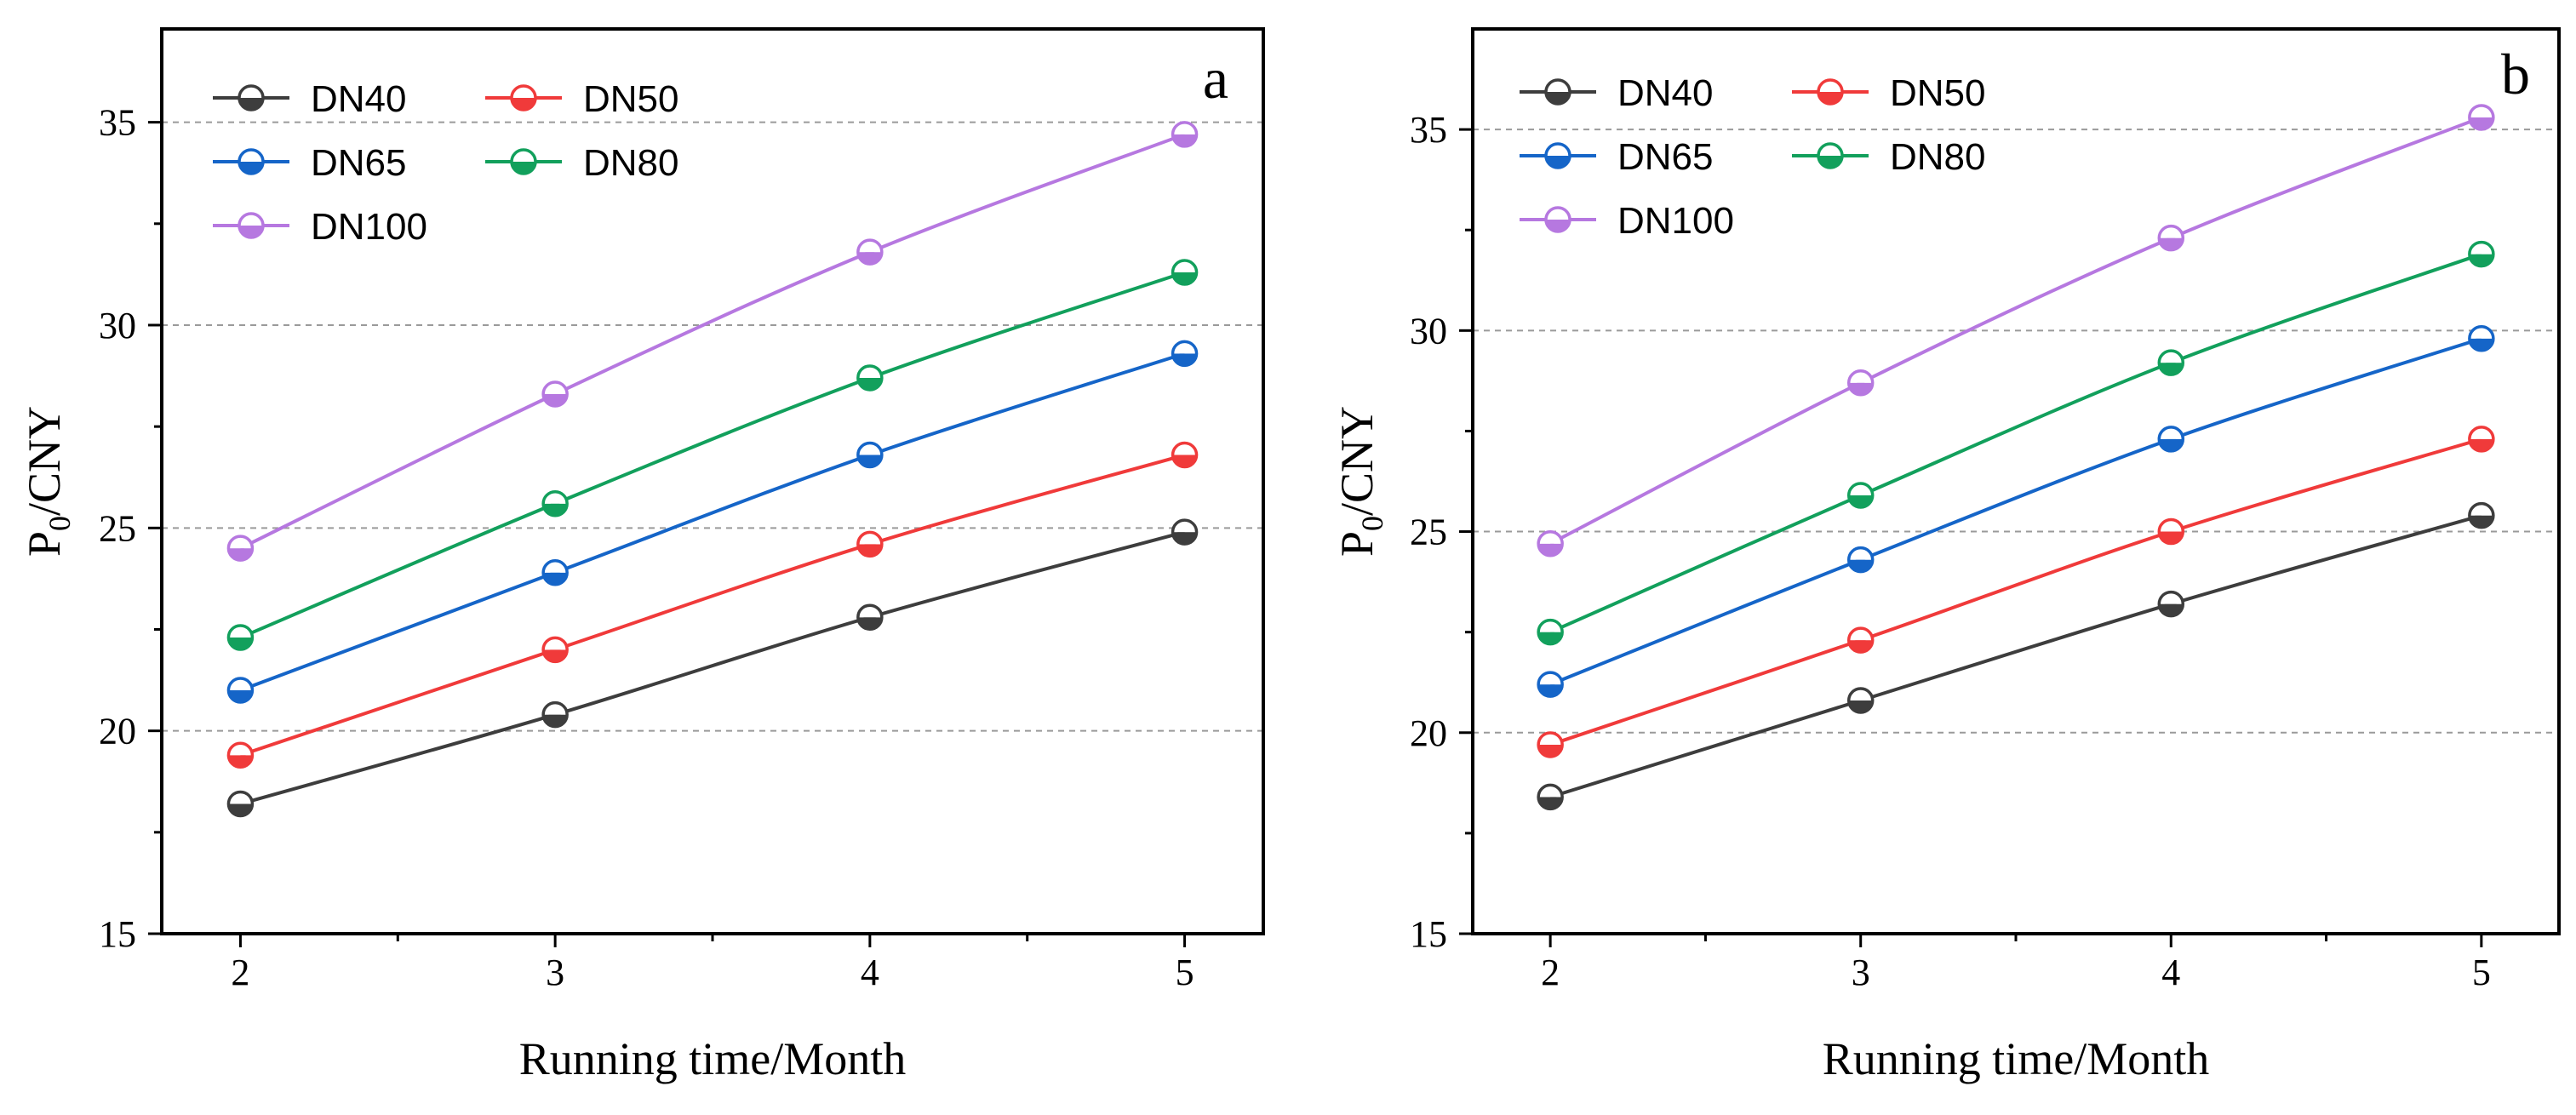 Image resolution: width=2576 pixels, height=1115 pixels. What do you see at coordinates (555, 572) in the screenshot?
I see `data-point-DN65-x3-outline` at bounding box center [555, 572].